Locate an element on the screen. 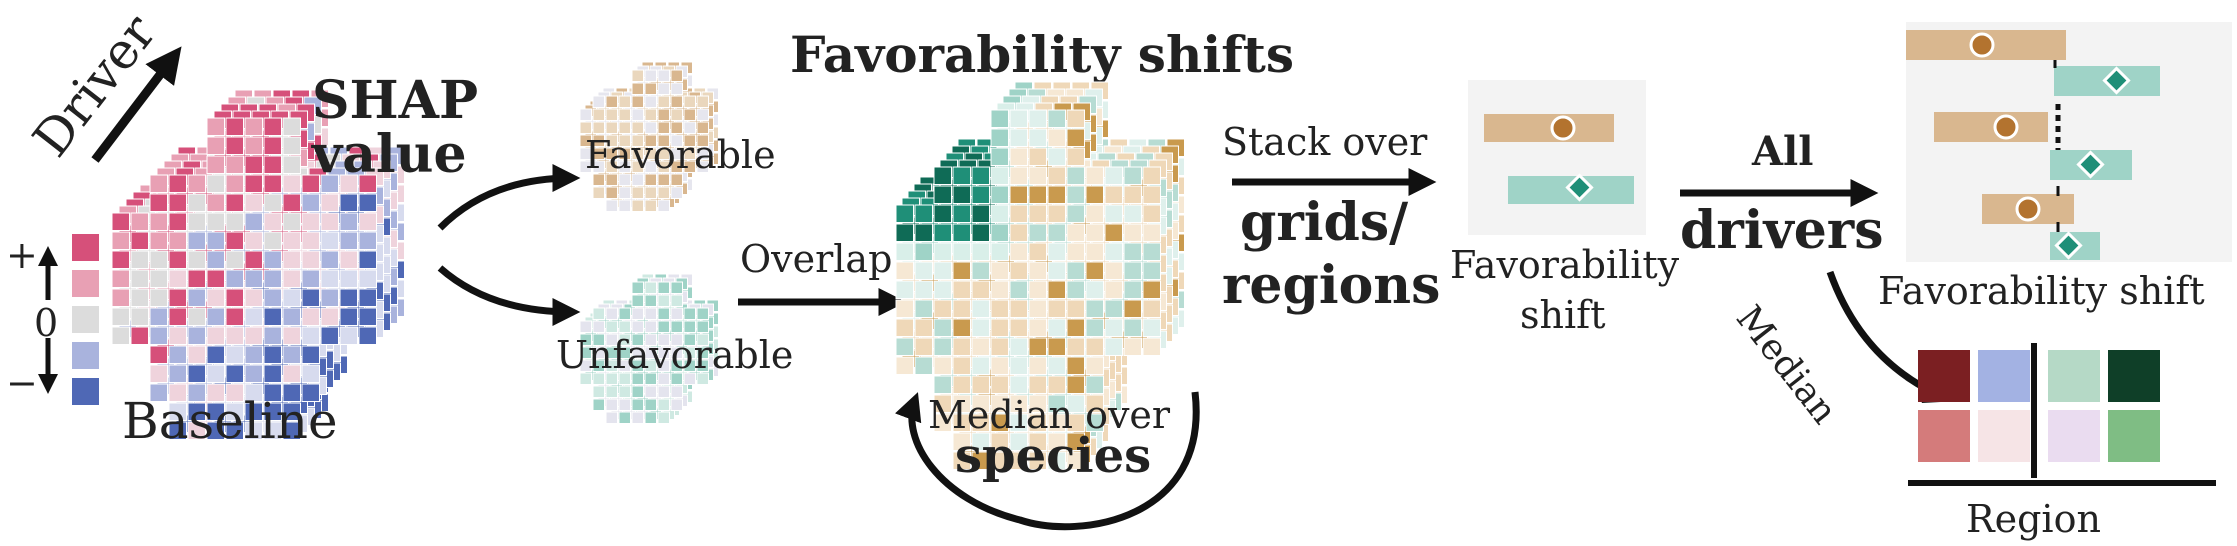 This screenshot has width=2237, height=546. driver-label: Driver is located at coordinates (94, 85).